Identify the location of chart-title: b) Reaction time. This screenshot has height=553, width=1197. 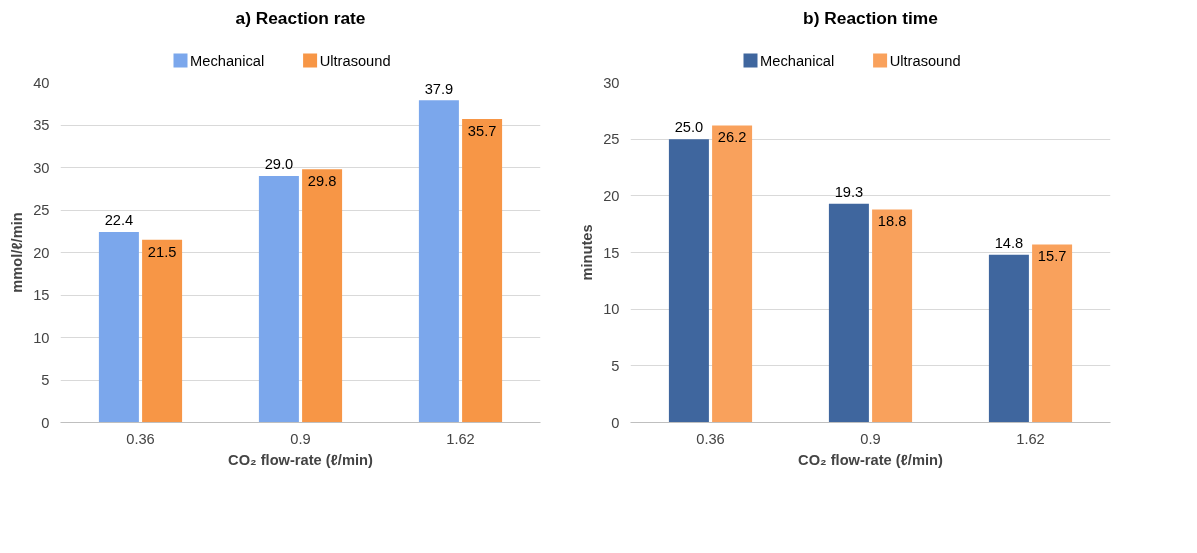
(871, 17).